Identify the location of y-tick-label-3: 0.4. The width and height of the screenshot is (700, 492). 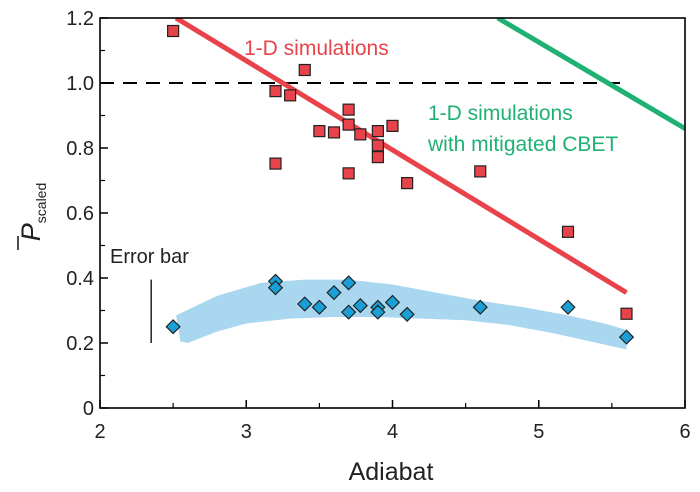
(80, 279).